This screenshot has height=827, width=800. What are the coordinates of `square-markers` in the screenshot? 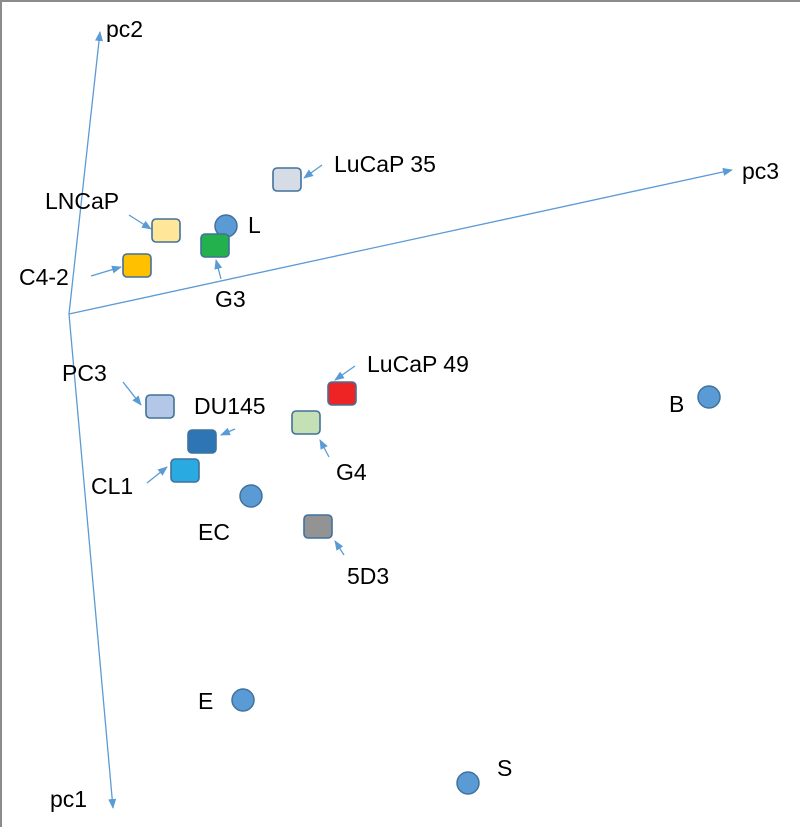 It's located at (239, 353).